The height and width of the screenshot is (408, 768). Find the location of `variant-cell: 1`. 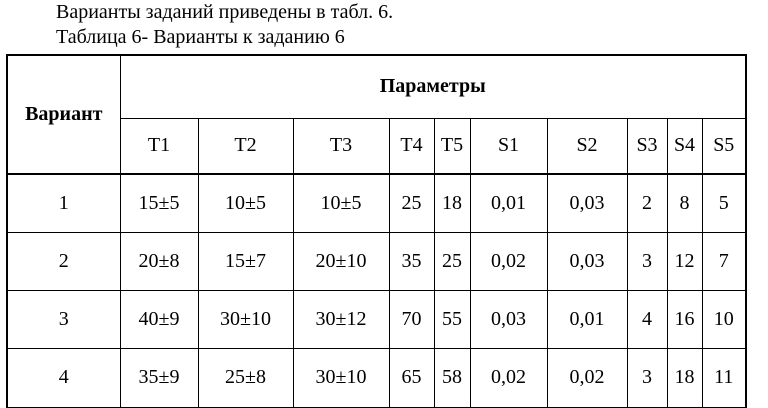

variant-cell: 1 is located at coordinates (63, 203).